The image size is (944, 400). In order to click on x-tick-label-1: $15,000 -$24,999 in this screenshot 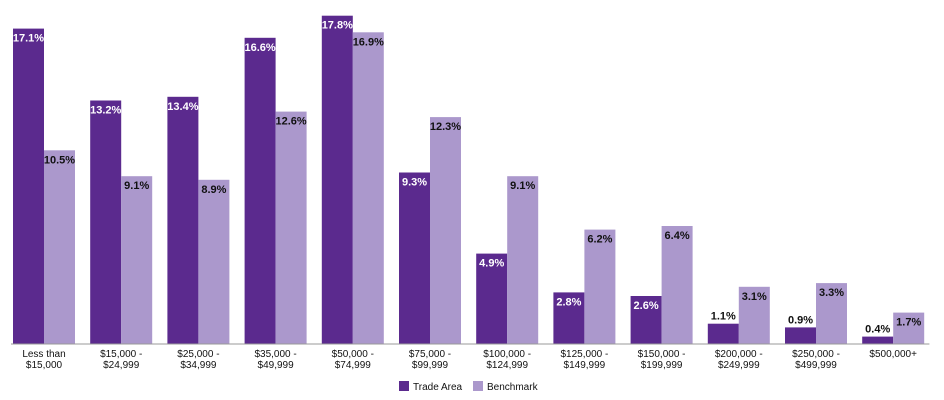, I will do `click(121, 360)`.